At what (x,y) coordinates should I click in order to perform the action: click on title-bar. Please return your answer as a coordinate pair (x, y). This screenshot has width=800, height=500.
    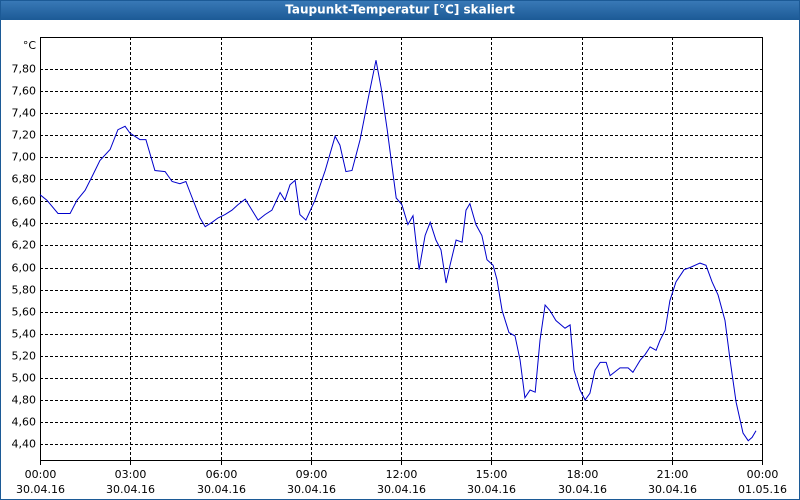
    Looking at the image, I should click on (400, 10).